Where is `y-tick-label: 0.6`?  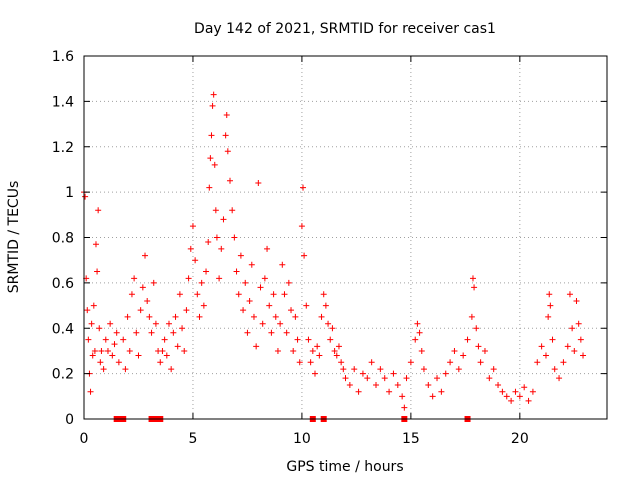 y-tick-label: 0.6 is located at coordinates (63, 284).